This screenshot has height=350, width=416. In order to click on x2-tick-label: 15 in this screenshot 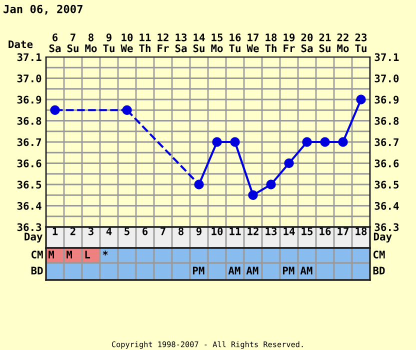, I will do `click(307, 231)`.